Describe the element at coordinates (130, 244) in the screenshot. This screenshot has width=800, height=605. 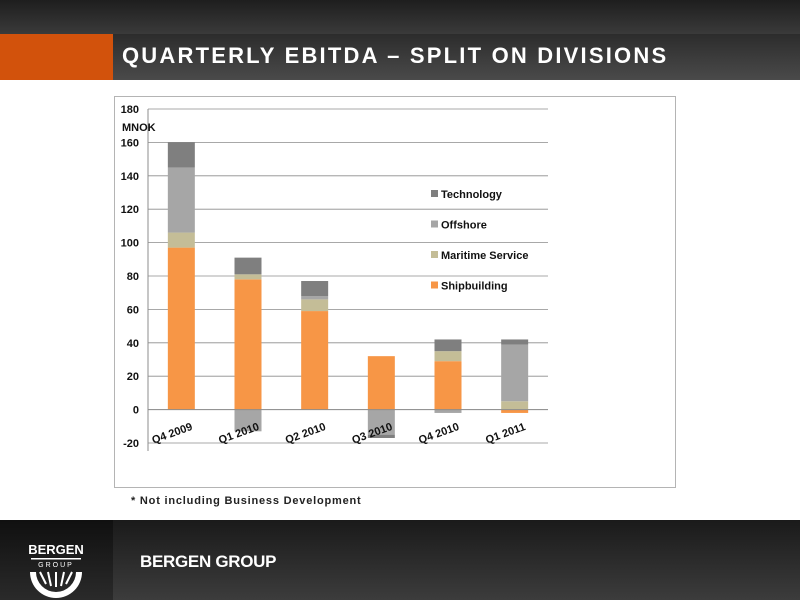
I see `y-tick-label: 100` at that location.